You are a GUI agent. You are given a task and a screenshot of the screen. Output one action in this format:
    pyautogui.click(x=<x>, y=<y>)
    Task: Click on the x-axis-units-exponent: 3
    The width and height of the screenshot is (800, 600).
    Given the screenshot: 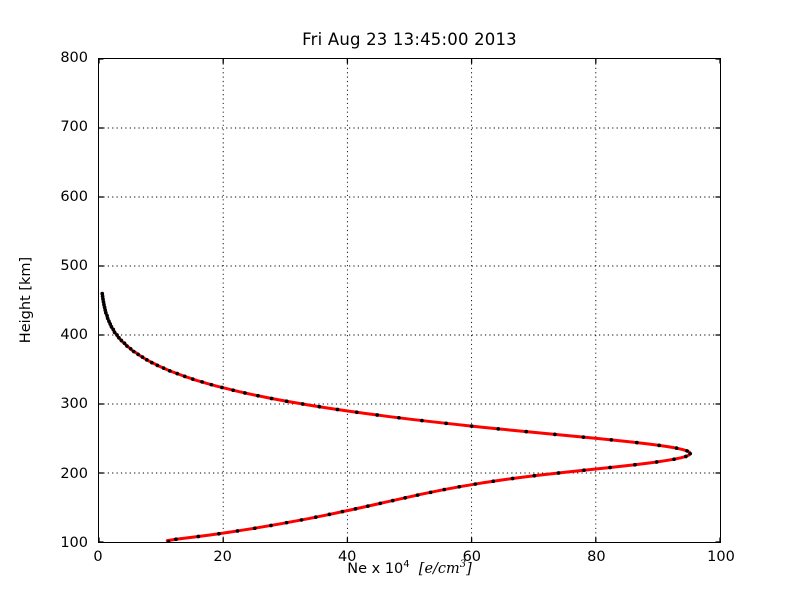 What is the action you would take?
    pyautogui.click(x=463, y=565)
    